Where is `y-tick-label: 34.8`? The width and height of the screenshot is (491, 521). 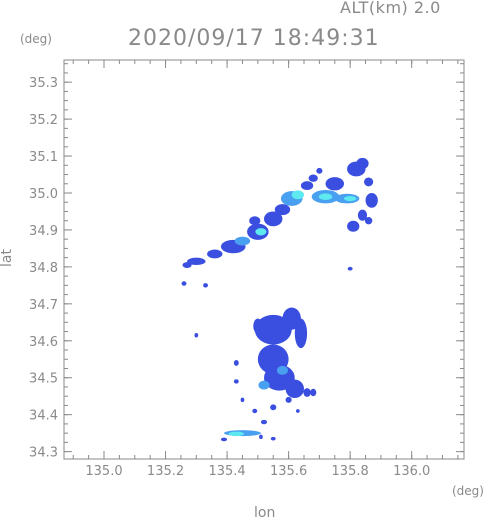
y-tick-label: 34.8 is located at coordinates (43, 268).